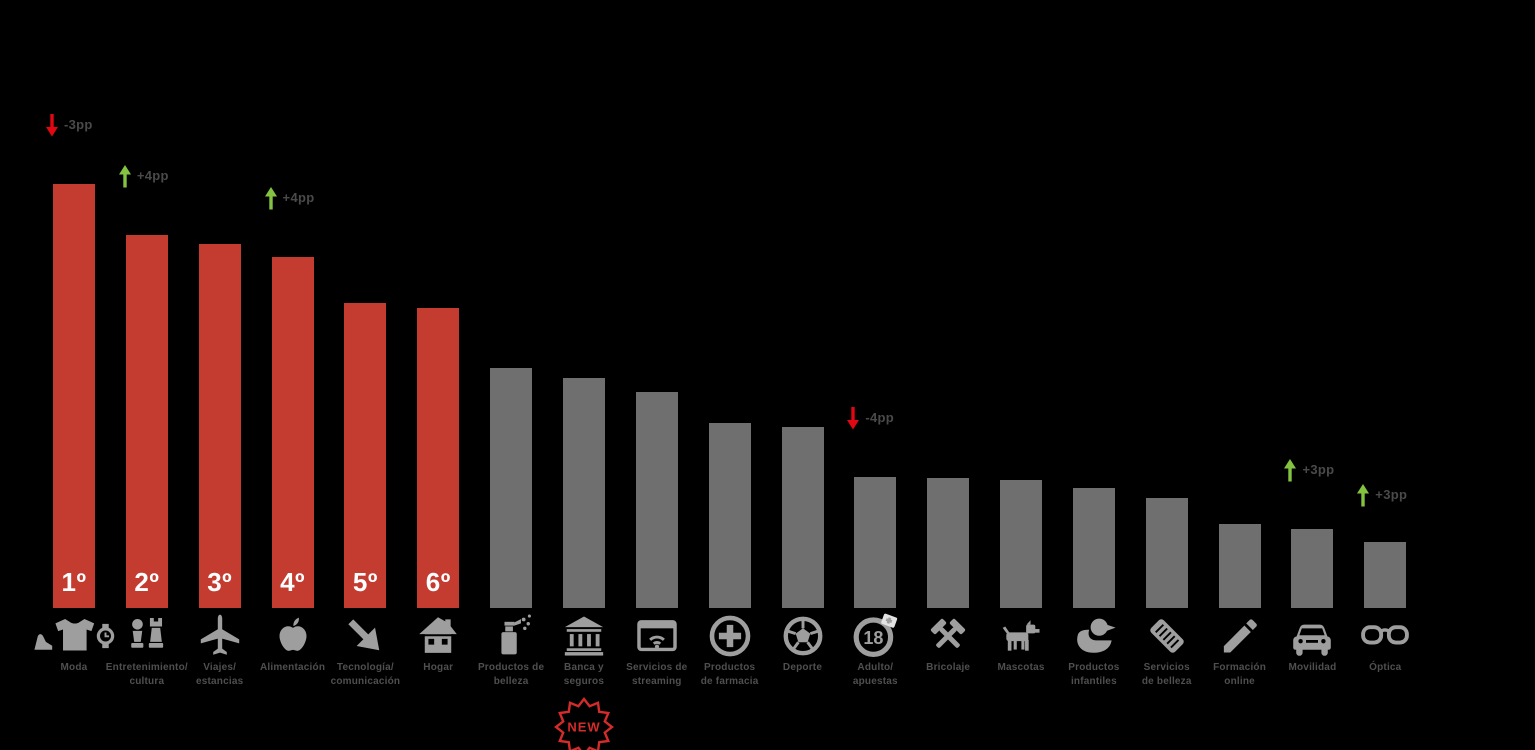 The width and height of the screenshot is (1535, 750). Describe the element at coordinates (1094, 674) in the screenshot. I see `category-label-productos-infantiles: Productos infantiles` at that location.